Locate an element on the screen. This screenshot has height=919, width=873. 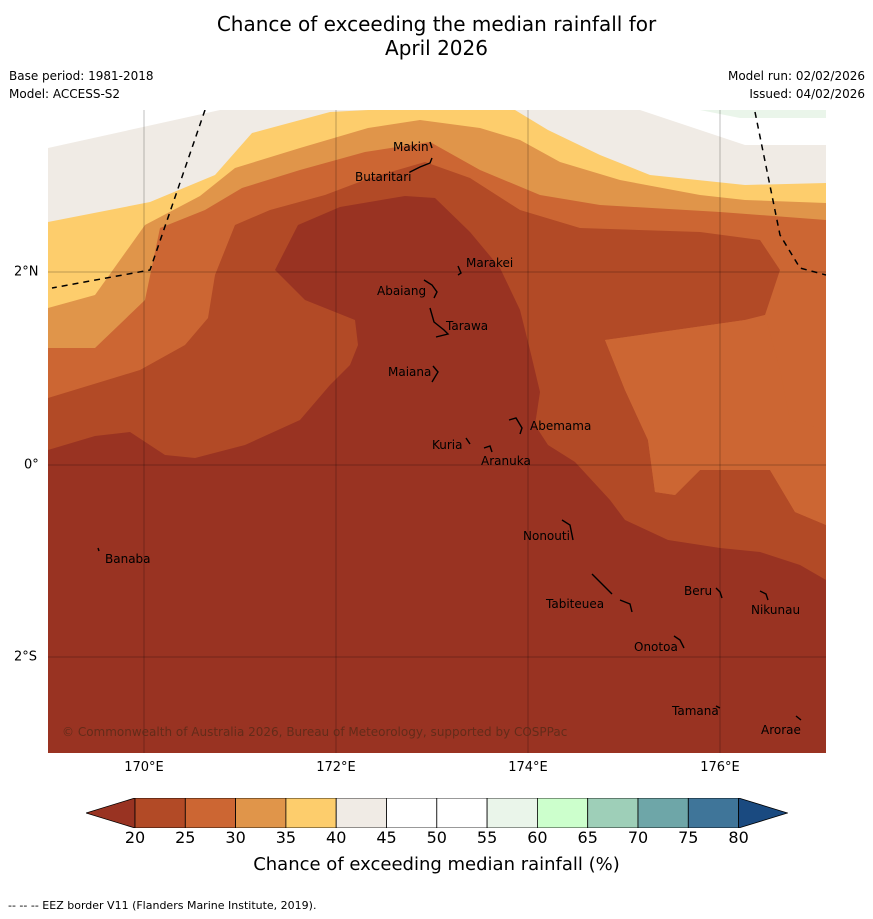
title-line-2: April 2026 is located at coordinates (436, 48).